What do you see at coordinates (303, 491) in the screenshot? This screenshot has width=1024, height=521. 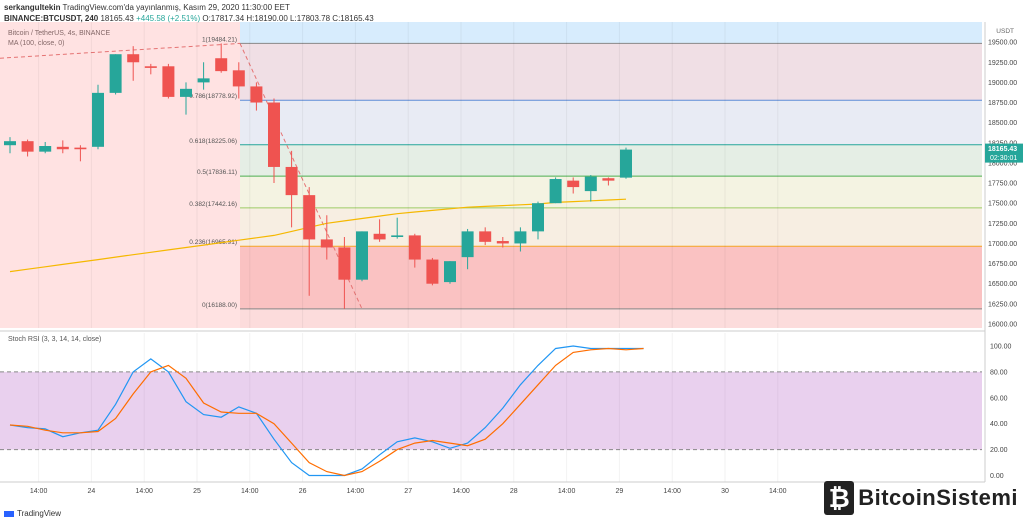 I see `time-tick: 26` at bounding box center [303, 491].